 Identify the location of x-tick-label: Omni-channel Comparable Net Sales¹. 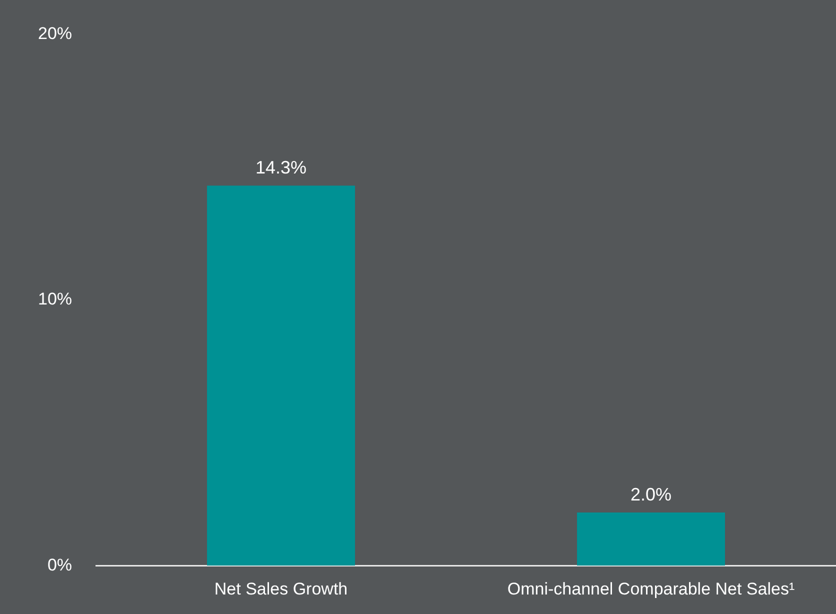
(651, 588).